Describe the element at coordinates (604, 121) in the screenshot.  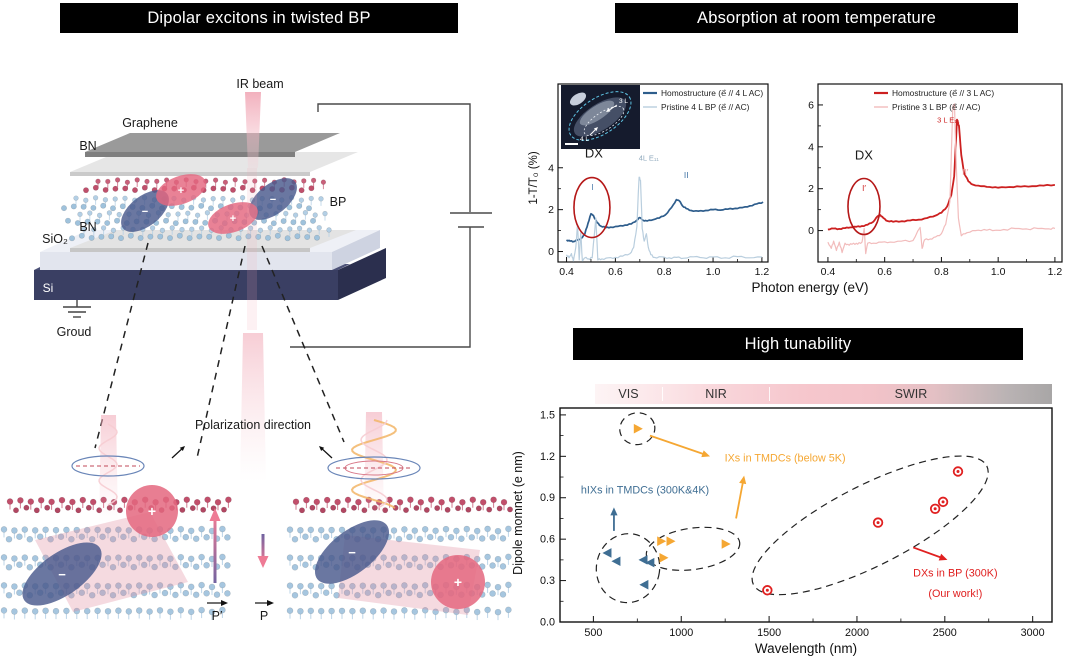
I see `inset-outline-white` at that location.